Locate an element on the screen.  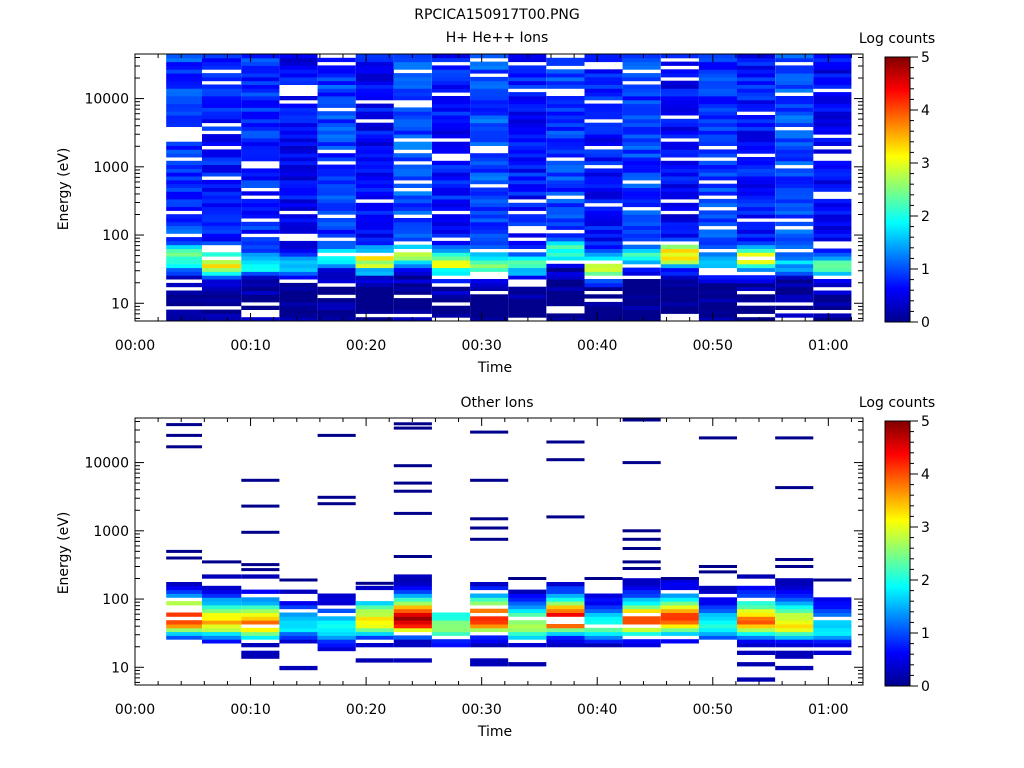
x-tick-label: 00:30 is located at coordinates (481, 710).